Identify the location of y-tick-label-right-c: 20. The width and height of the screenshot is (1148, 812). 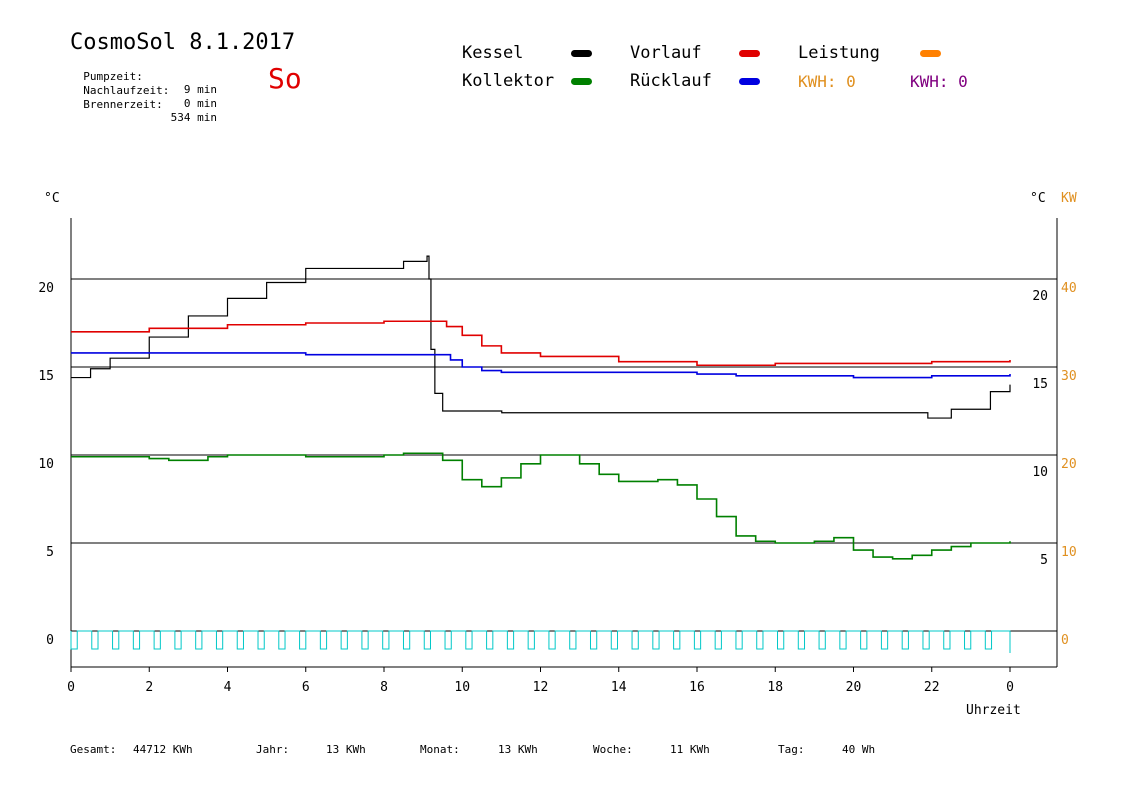
(1040, 296).